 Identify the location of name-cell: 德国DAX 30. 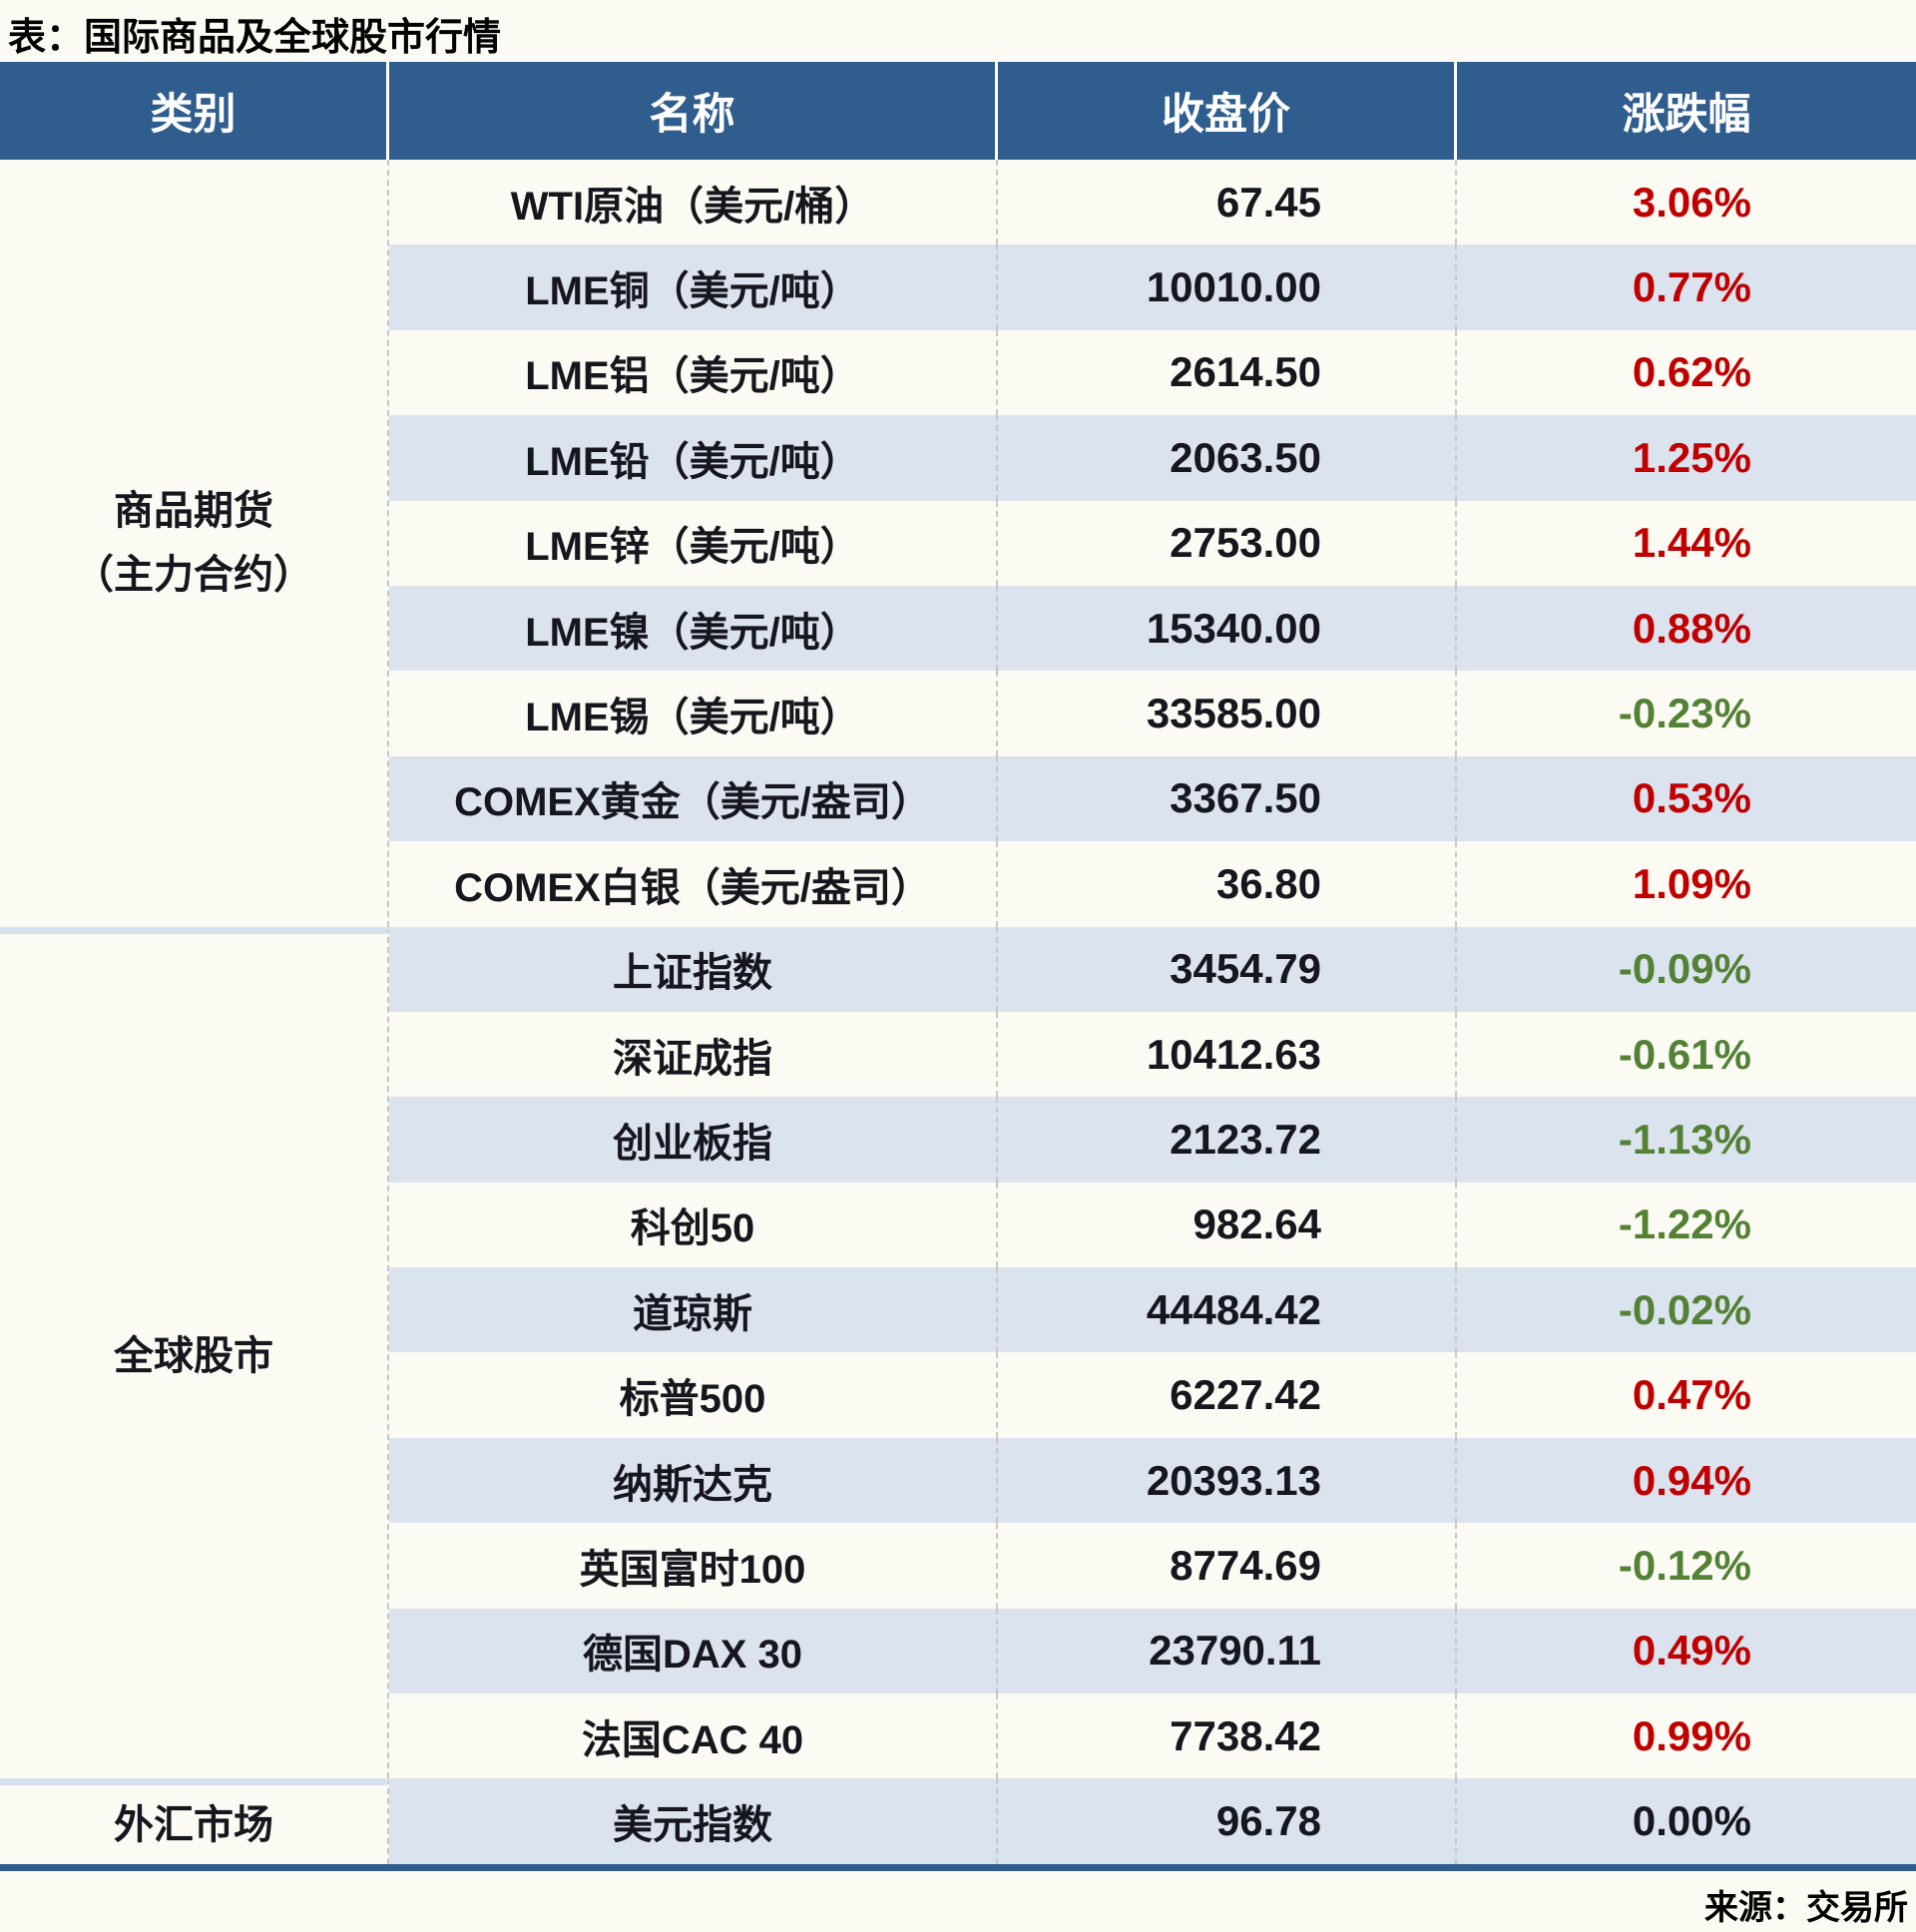
(693, 1651).